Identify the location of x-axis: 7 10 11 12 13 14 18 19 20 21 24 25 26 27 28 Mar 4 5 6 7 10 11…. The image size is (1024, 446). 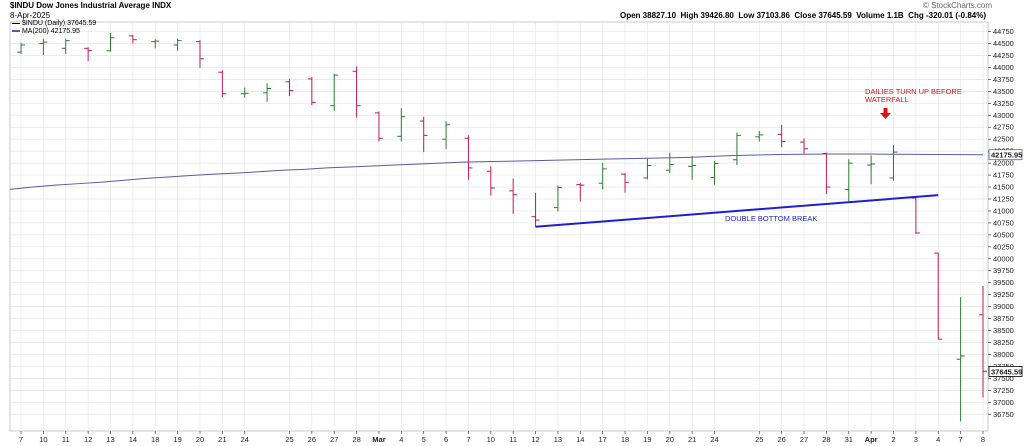
(502, 437).